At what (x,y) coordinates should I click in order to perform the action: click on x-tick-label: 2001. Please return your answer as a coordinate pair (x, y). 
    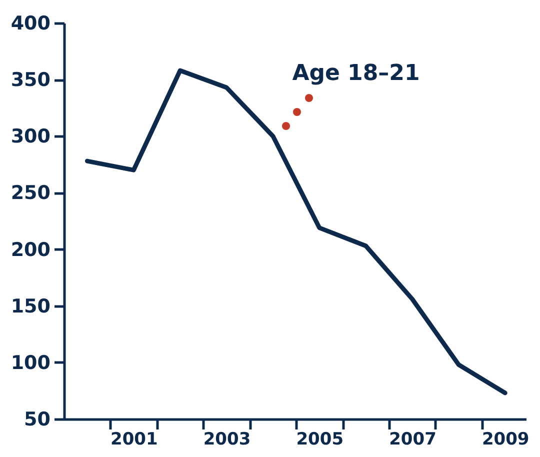
    Looking at the image, I should click on (134, 440).